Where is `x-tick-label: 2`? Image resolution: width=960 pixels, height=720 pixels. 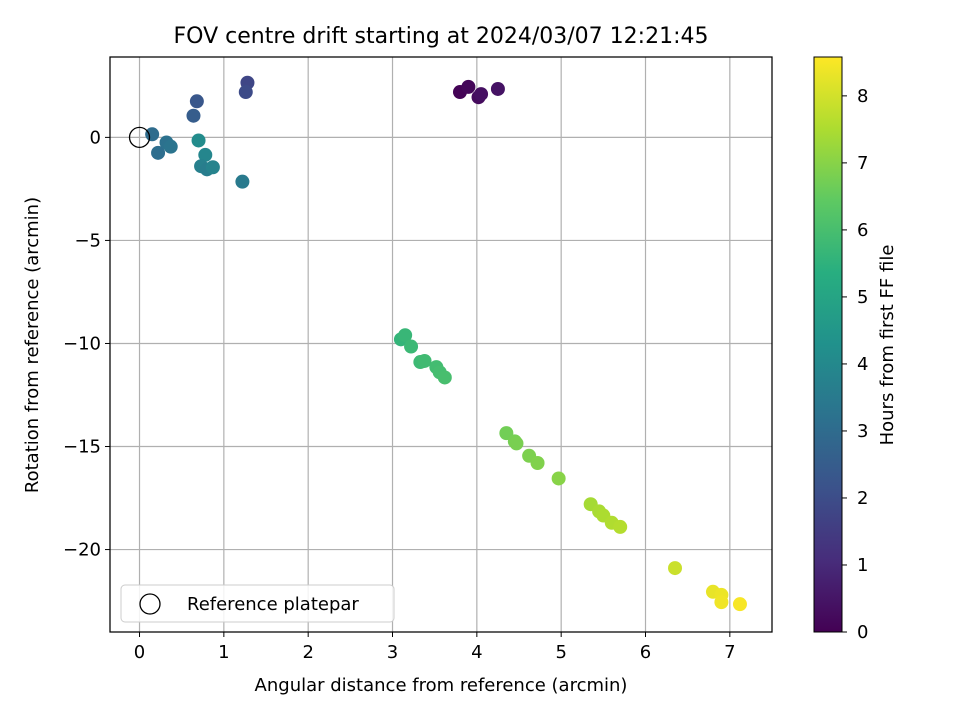
x-tick-label: 2 is located at coordinates (307, 652).